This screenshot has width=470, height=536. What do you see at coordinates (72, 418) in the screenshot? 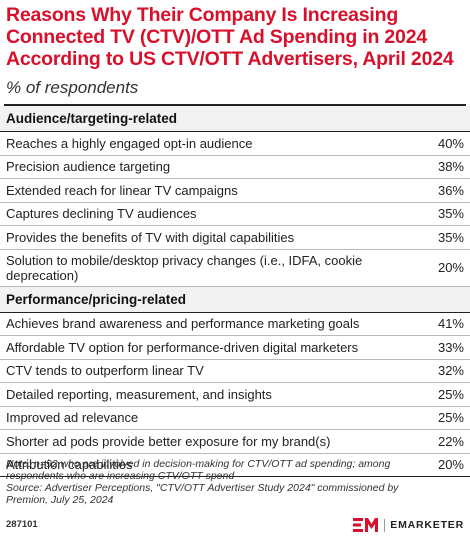
I see `row-label: Improved ad relevance` at bounding box center [72, 418].